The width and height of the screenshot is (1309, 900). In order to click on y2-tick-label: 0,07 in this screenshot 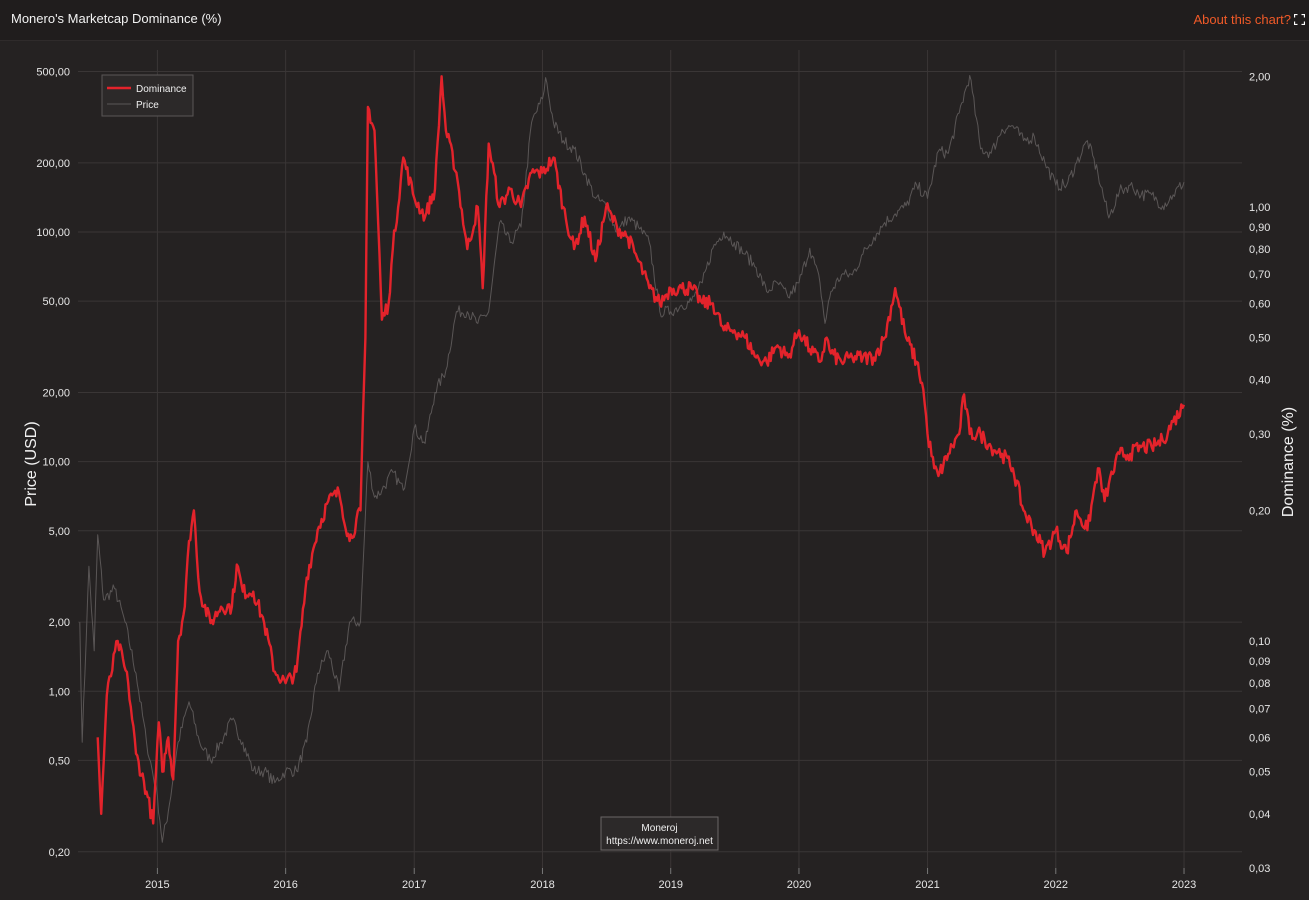, I will do `click(1259, 709)`.